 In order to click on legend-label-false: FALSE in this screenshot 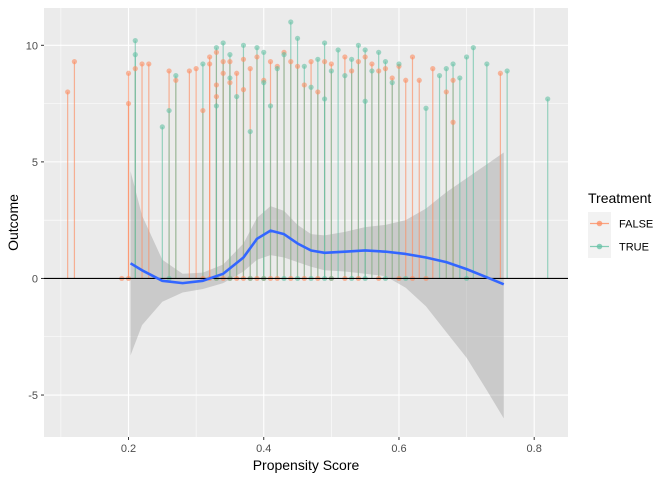, I will do `click(636, 225)`.